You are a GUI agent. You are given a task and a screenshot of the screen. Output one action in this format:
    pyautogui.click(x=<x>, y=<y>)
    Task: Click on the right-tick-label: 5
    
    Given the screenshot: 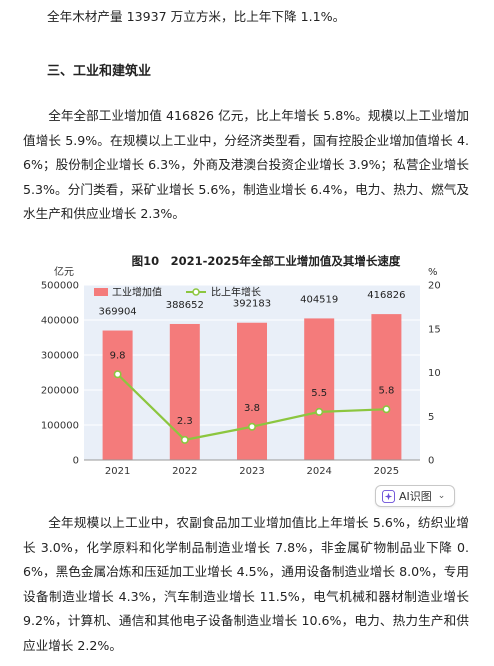 What is the action you would take?
    pyautogui.click(x=431, y=417)
    